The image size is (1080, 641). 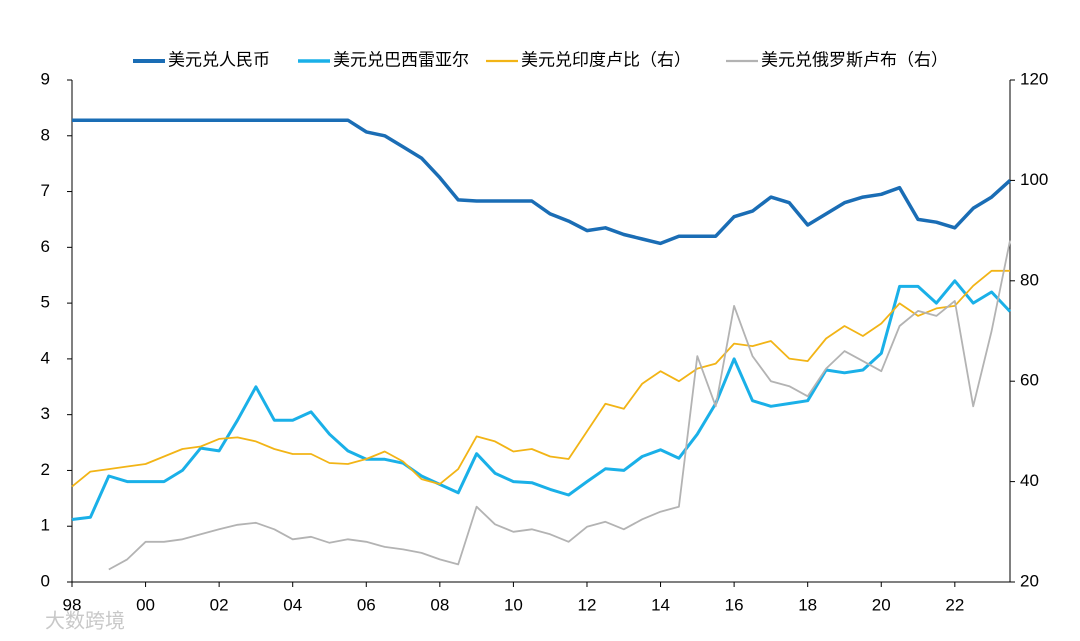 What do you see at coordinates (807, 604) in the screenshot?
I see `x-tick-label: 18` at bounding box center [807, 604].